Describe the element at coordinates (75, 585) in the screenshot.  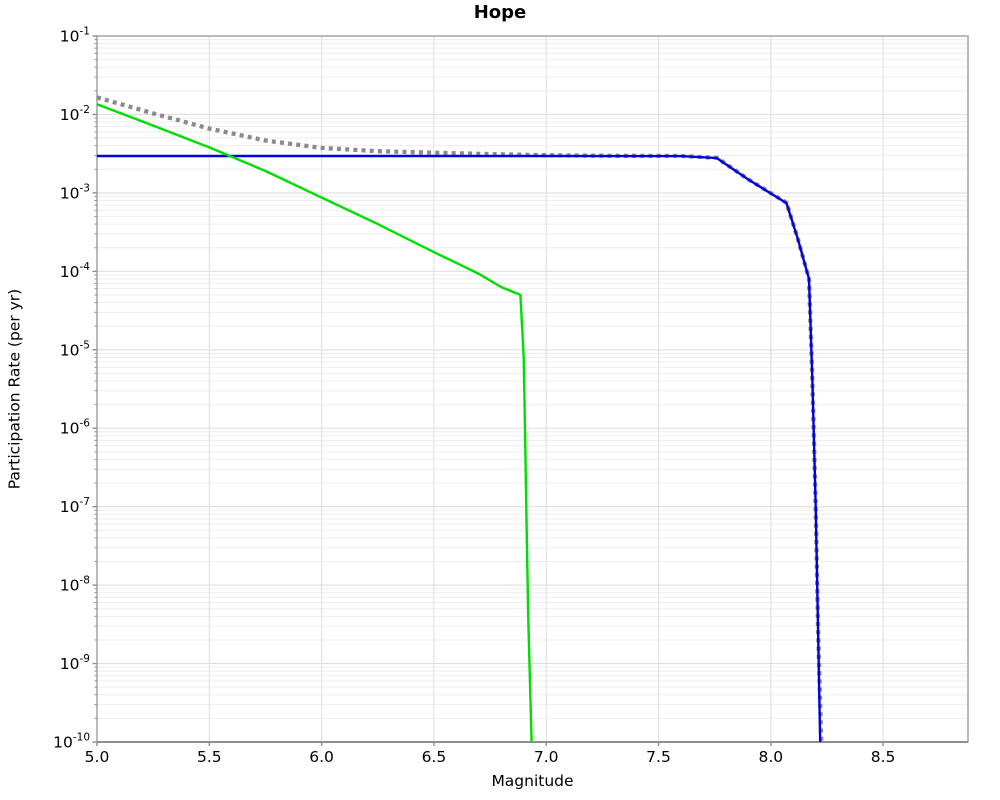
I see `y-tick-label: 10⁻⁸` at that location.